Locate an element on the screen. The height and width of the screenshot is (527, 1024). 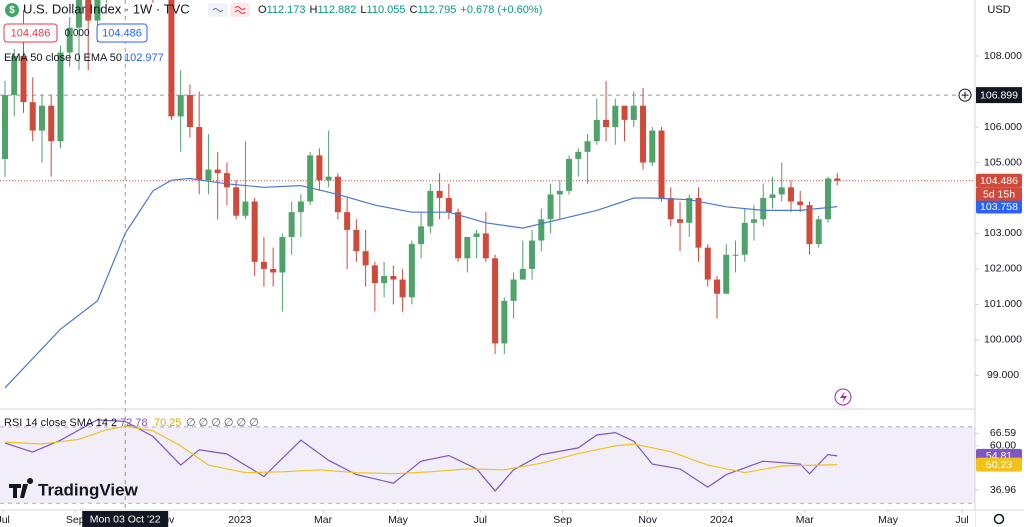
icon is located at coordinates (218, 10).